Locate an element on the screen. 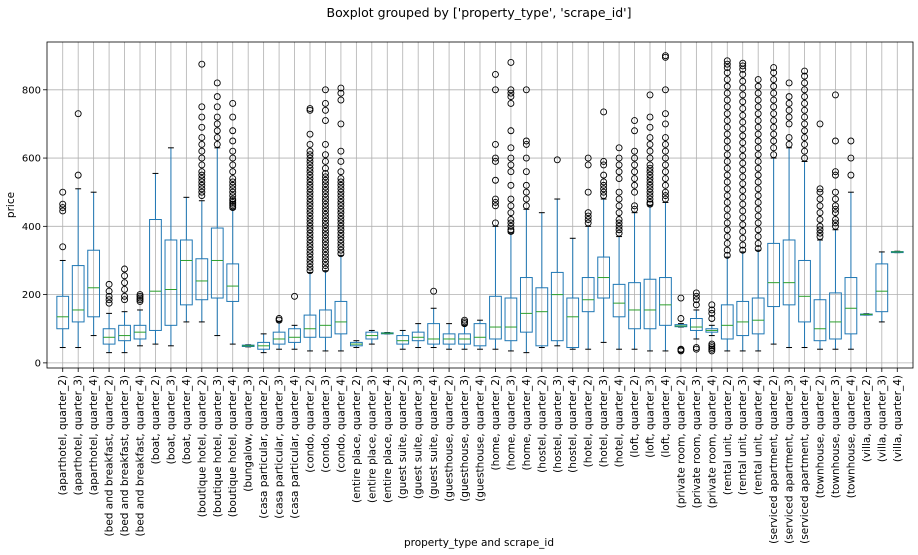 The image size is (918, 555). x-tick-label: (condo, quarter_3) is located at coordinates (326, 424).